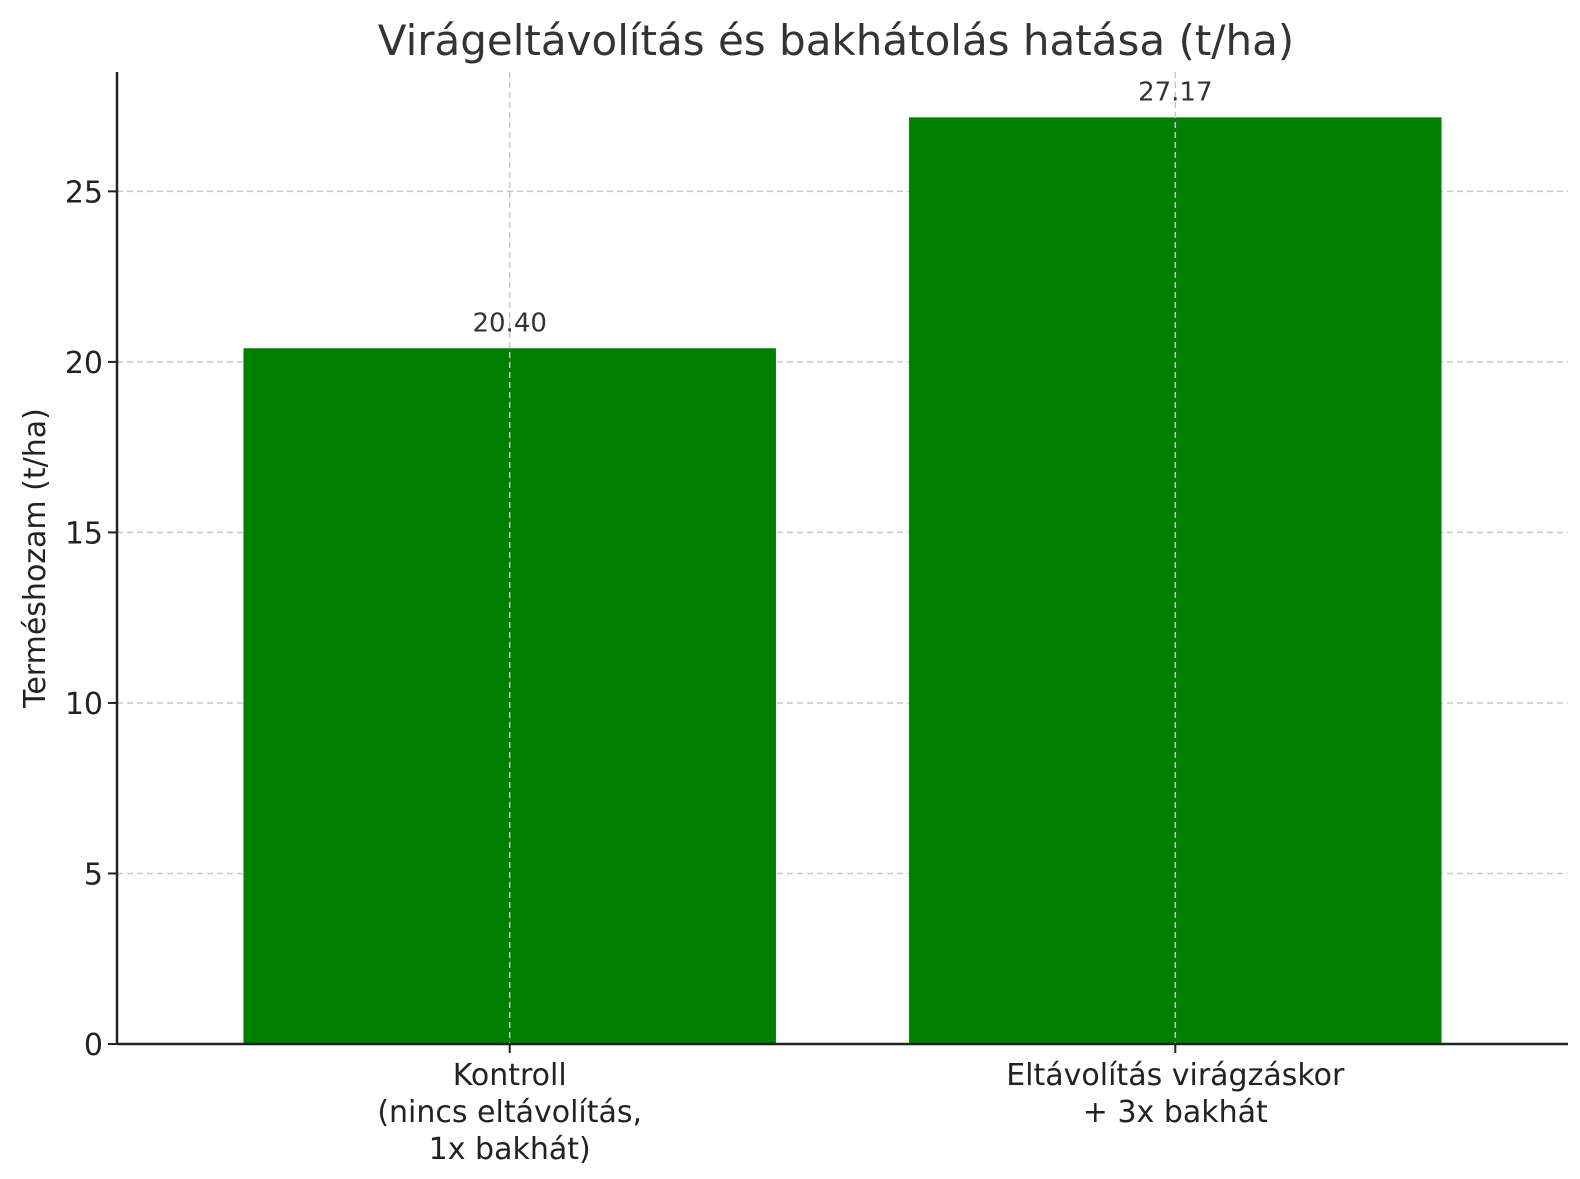 This screenshot has width=1580, height=1179. Describe the element at coordinates (93, 1045) in the screenshot. I see `y-tick-label: 0` at that location.